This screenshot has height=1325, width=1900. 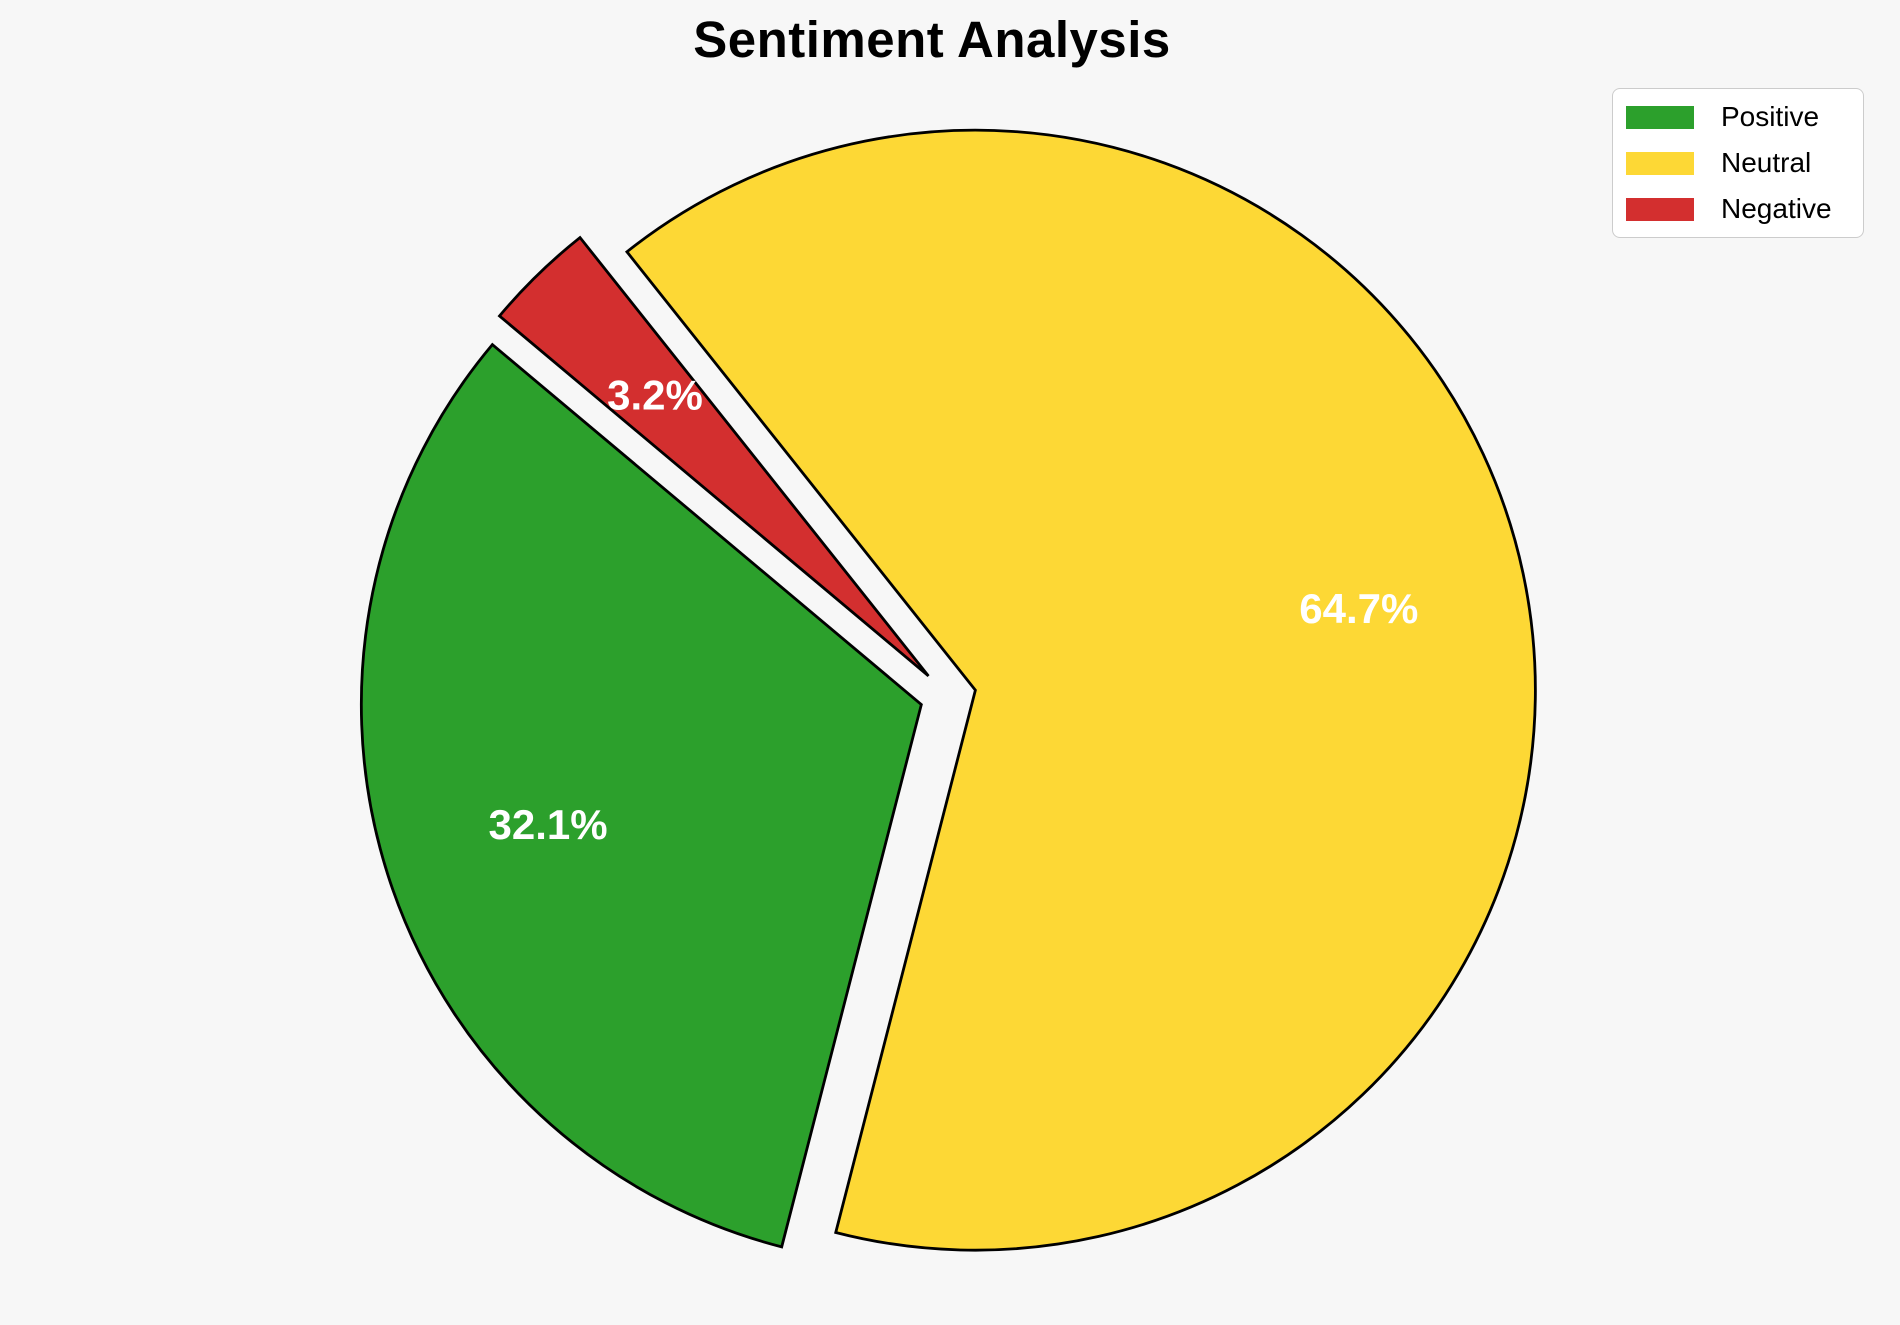 I want to click on legend-item-positive: Positive, so click(x=1737, y=117).